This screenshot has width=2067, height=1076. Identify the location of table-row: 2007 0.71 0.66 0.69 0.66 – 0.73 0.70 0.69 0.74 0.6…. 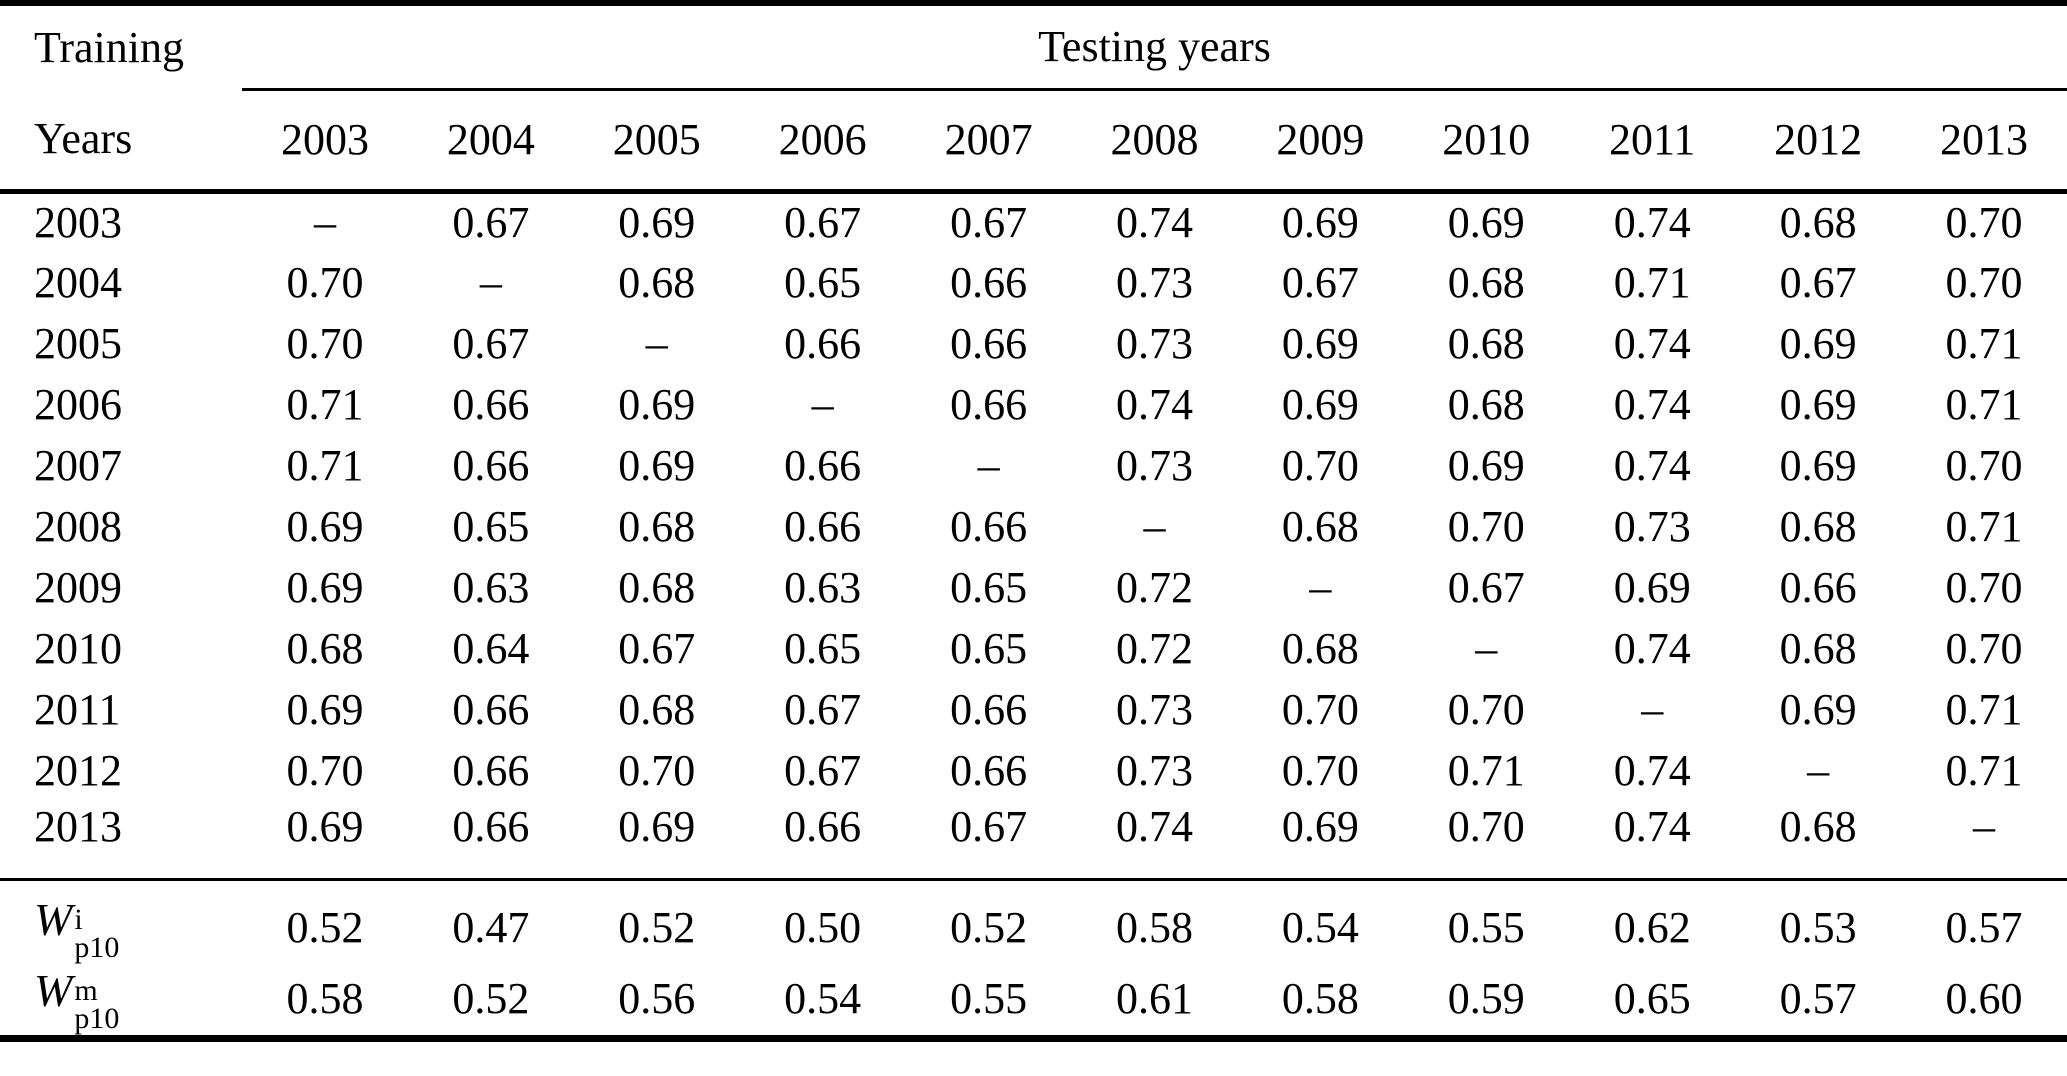
(1033, 465).